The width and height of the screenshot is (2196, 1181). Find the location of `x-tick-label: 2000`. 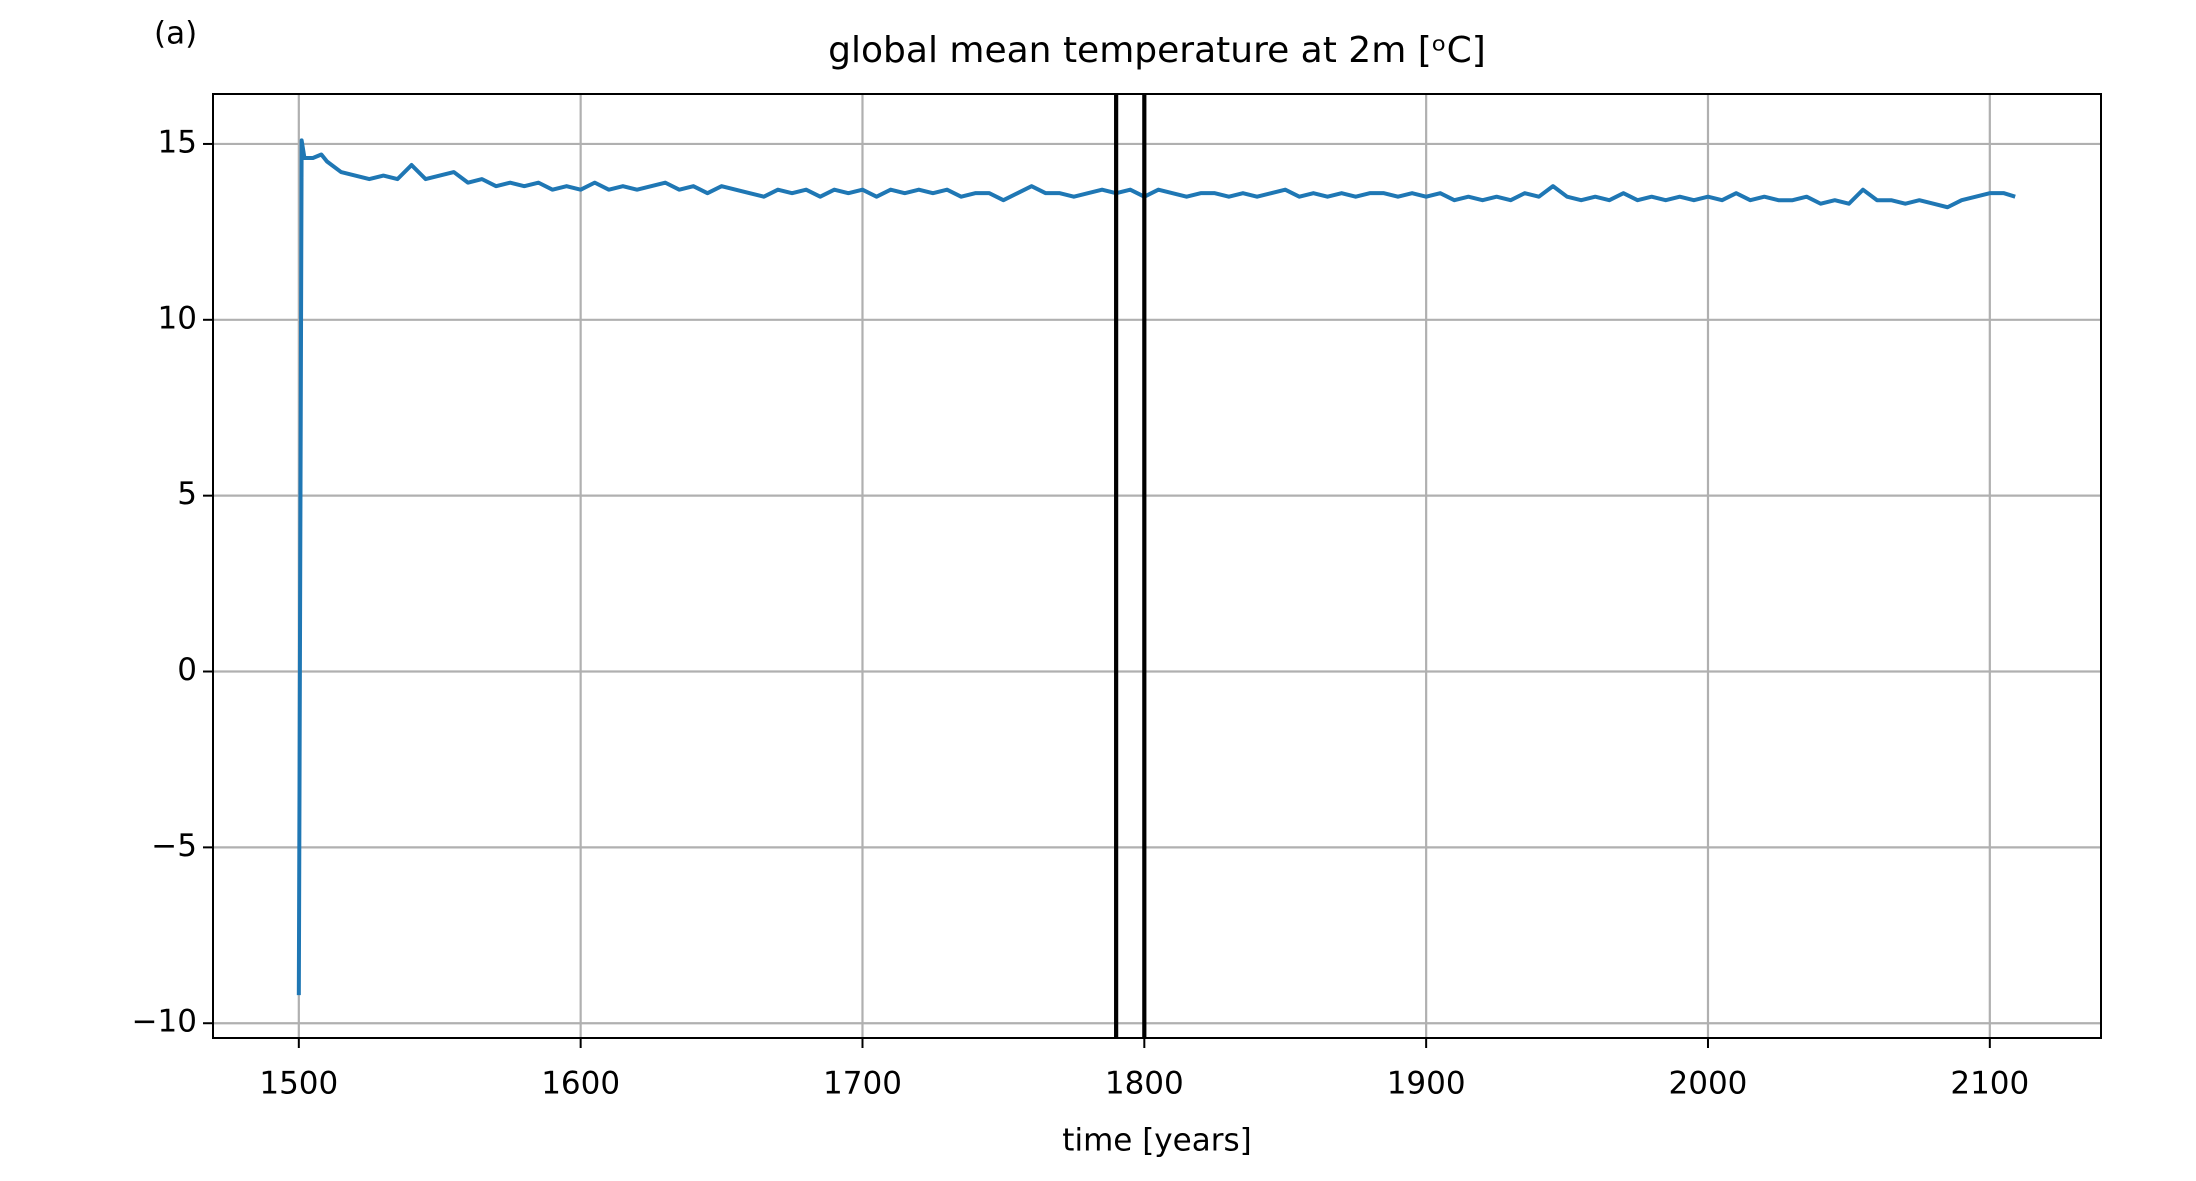

x-tick-label: 2000 is located at coordinates (1708, 1084).